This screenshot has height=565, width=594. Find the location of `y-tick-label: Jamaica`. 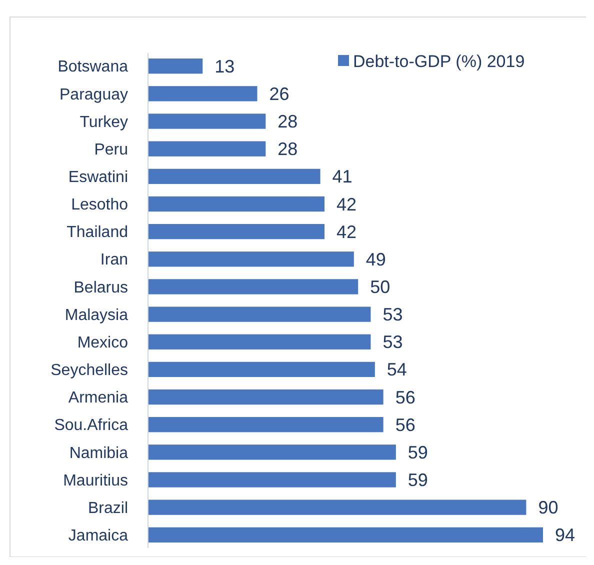

y-tick-label: Jamaica is located at coordinates (98, 536).